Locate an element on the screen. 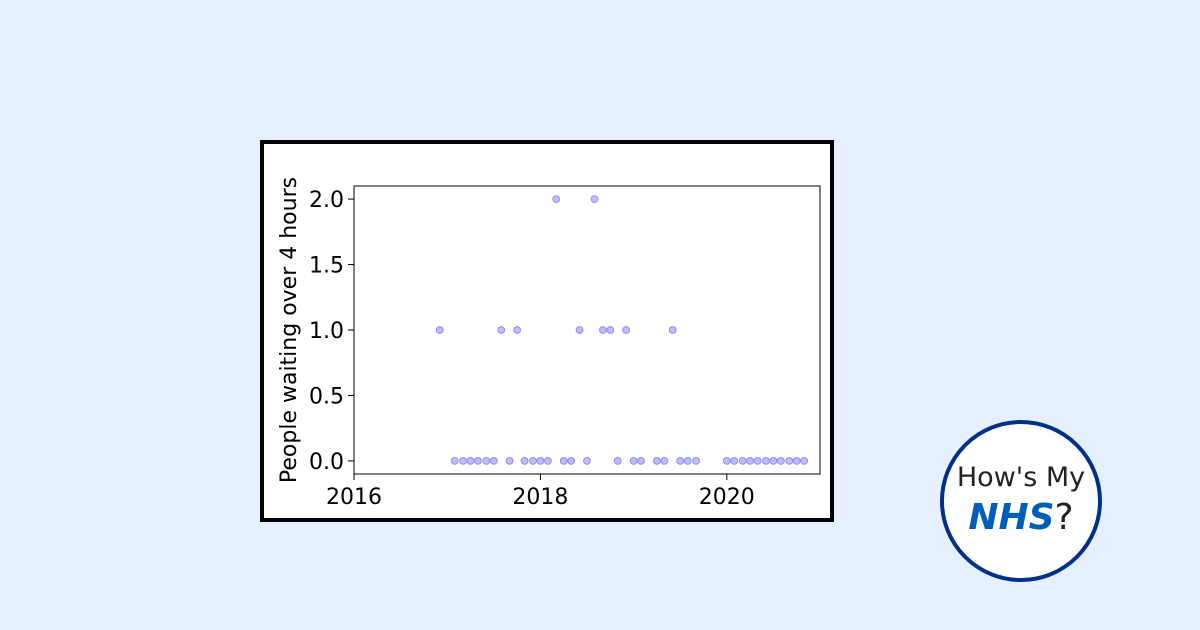  y-tick-label: 1.5 is located at coordinates (326, 266).